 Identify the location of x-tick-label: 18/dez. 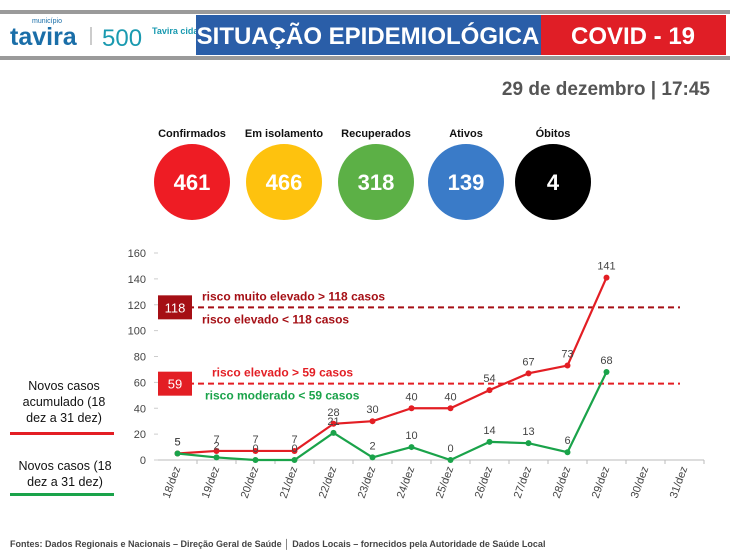
(172, 482).